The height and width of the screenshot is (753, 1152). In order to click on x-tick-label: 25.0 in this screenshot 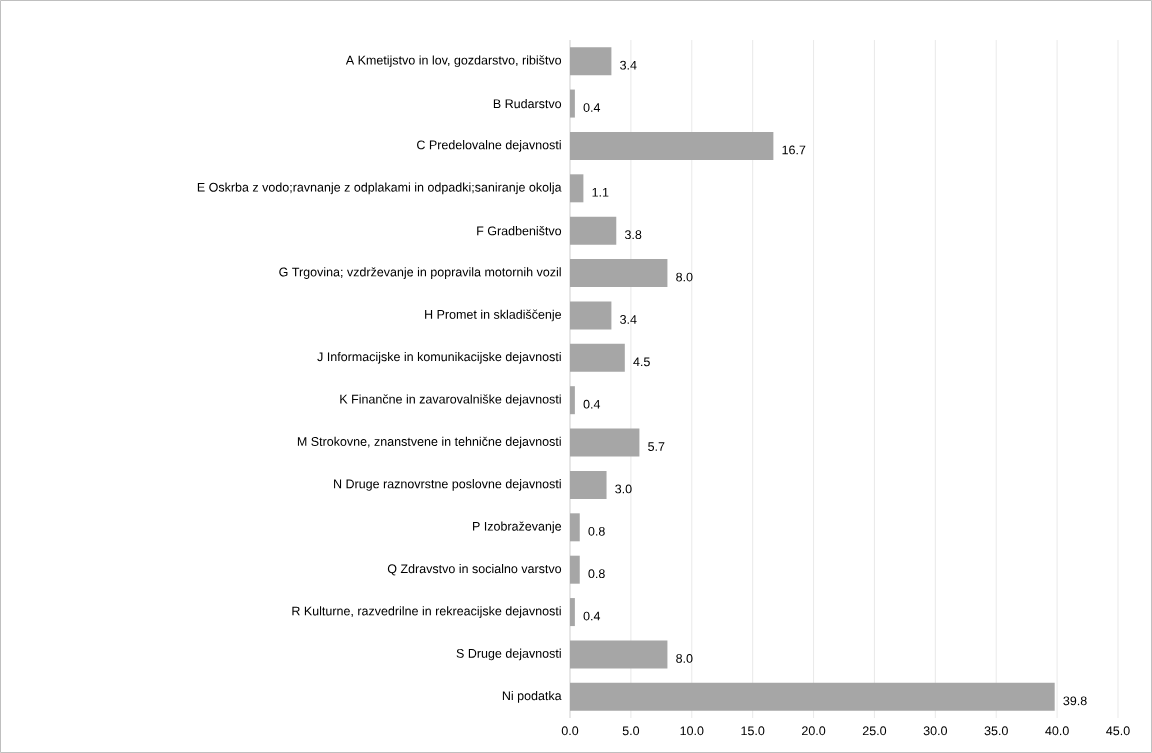, I will do `click(874, 731)`.